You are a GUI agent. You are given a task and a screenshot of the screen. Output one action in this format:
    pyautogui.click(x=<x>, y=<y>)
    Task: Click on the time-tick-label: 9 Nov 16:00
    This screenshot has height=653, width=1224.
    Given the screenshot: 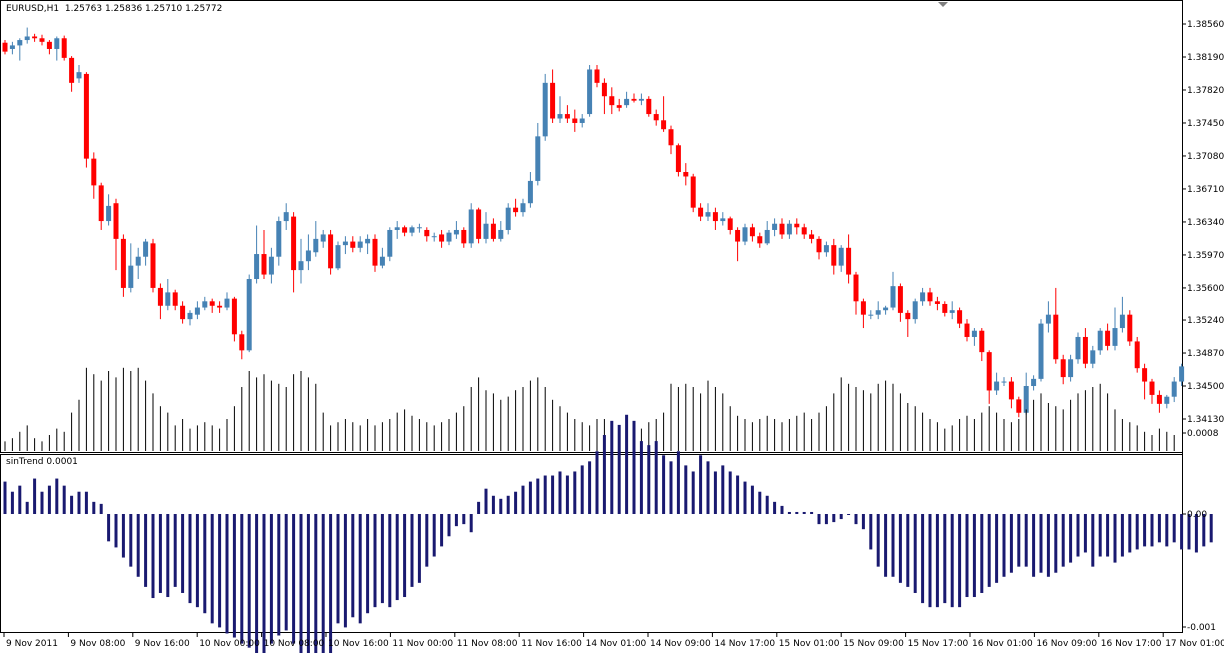 What is the action you would take?
    pyautogui.click(x=162, y=644)
    